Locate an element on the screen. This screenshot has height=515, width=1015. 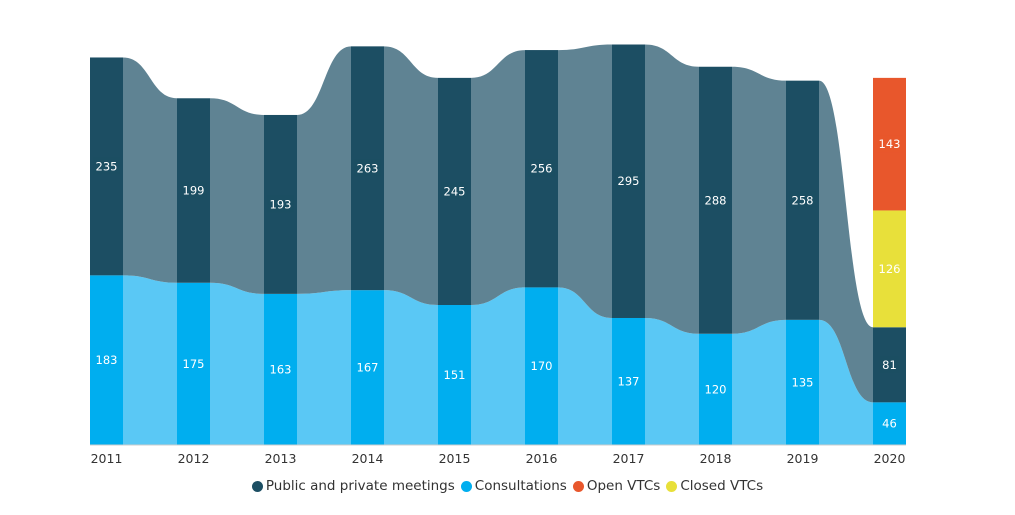
flow-band-public-and-private-meetings-2016 is located at coordinates (585, 181).